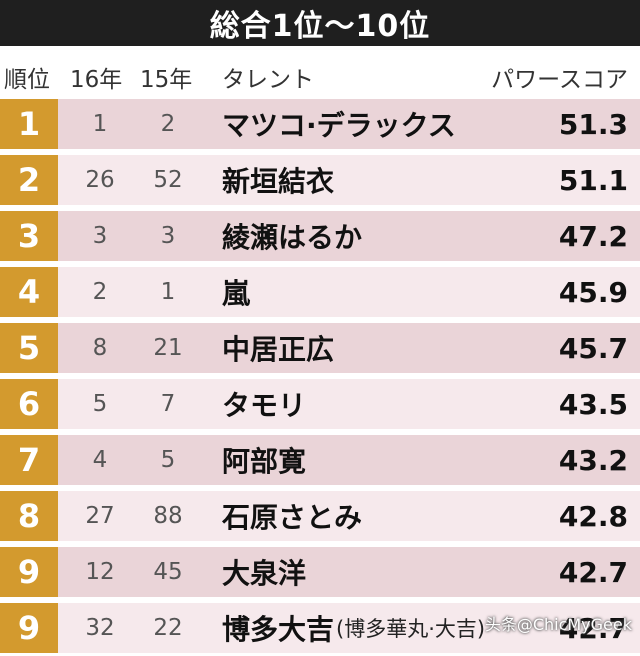  Describe the element at coordinates (320, 404) in the screenshot. I see `table-row: 6 5 7 タモリ 43.5` at that location.